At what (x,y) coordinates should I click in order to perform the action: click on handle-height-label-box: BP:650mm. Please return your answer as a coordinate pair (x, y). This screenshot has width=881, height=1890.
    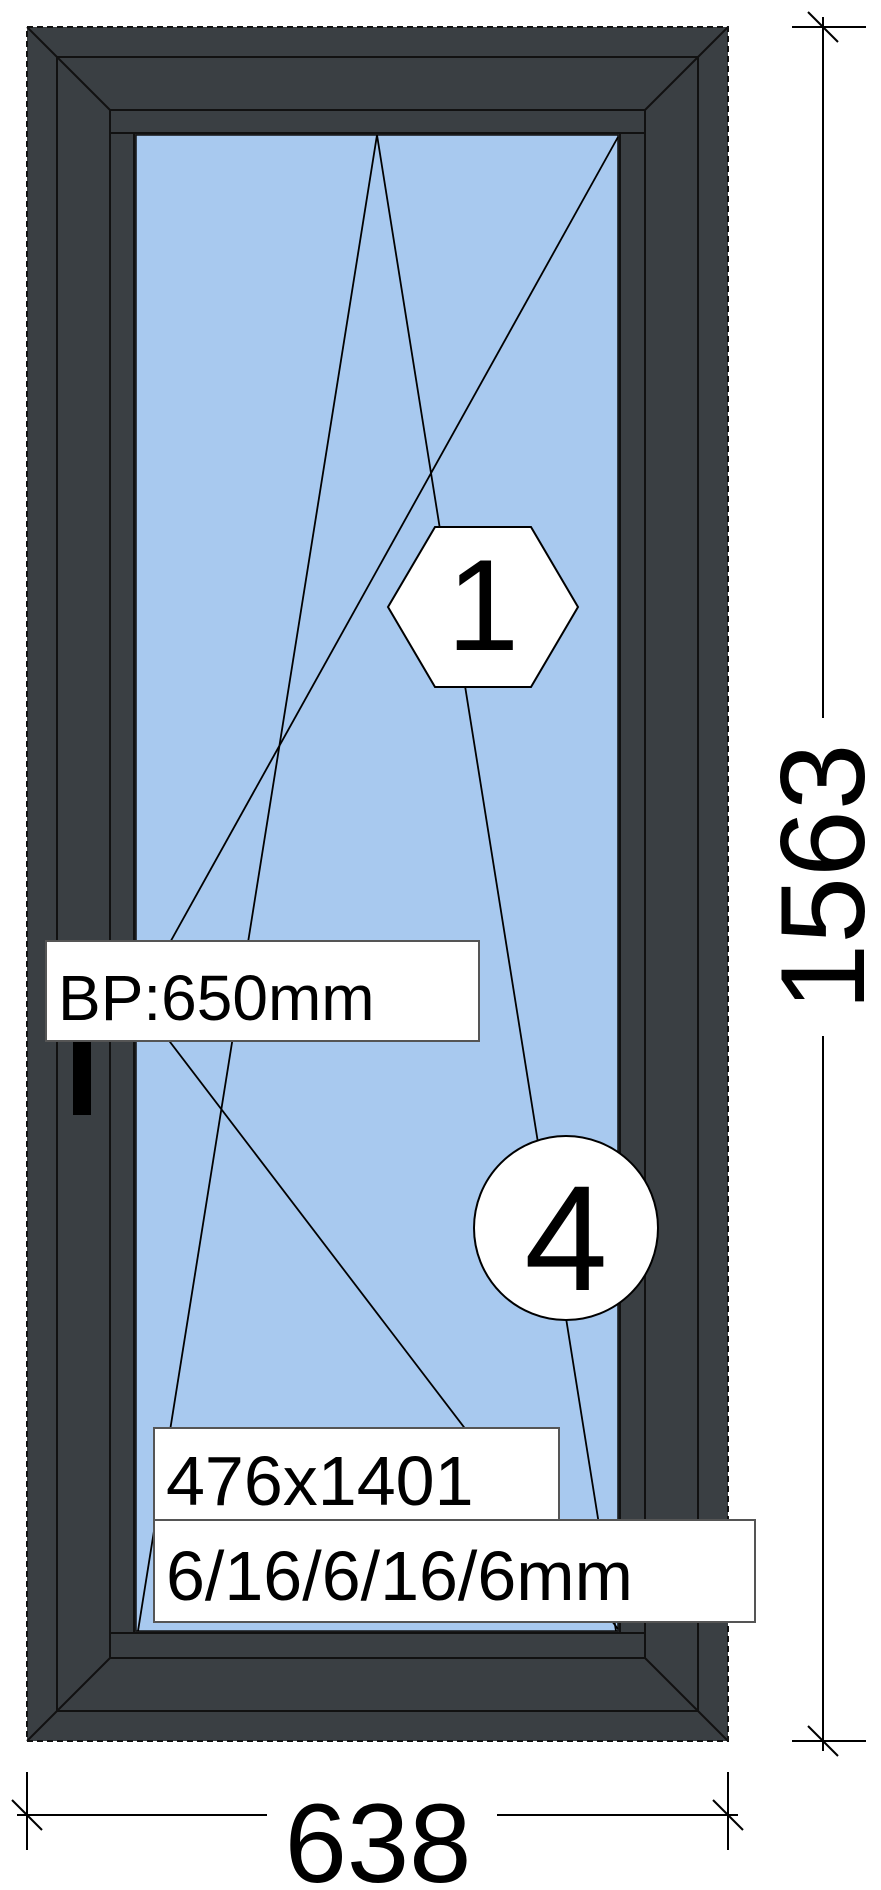
    Looking at the image, I should click on (262, 991).